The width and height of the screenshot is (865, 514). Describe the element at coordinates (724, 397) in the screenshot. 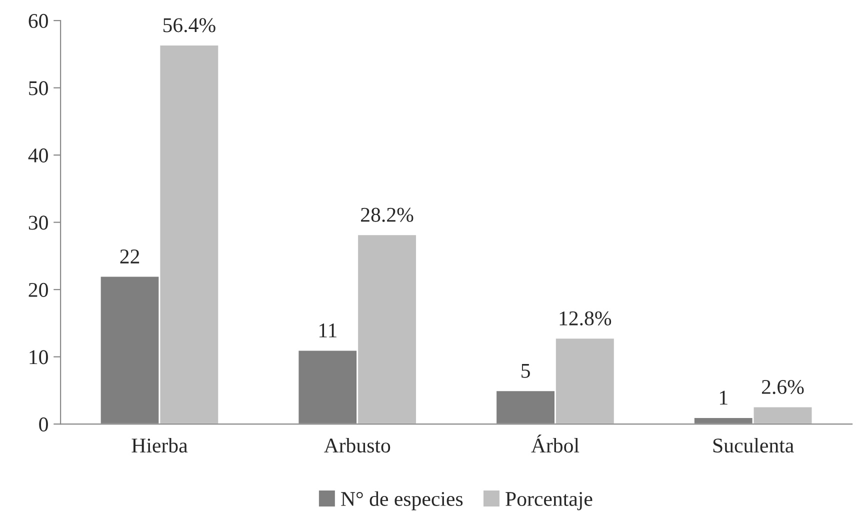

I see `data-label: 1` at that location.